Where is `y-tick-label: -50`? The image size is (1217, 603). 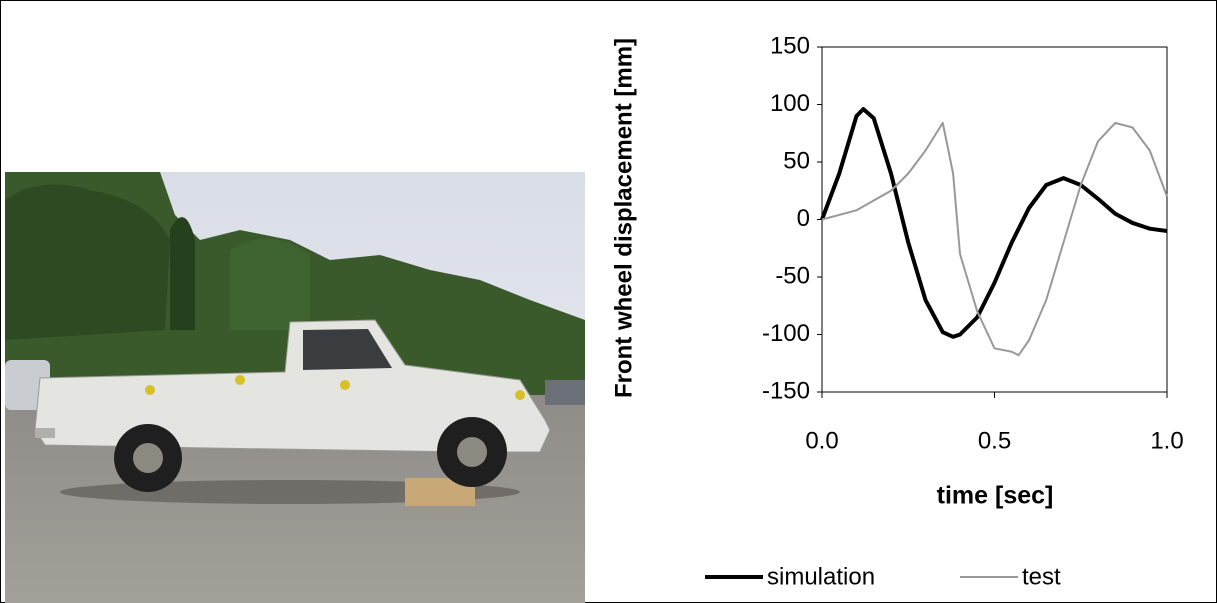 y-tick-label: -50 is located at coordinates (792, 275).